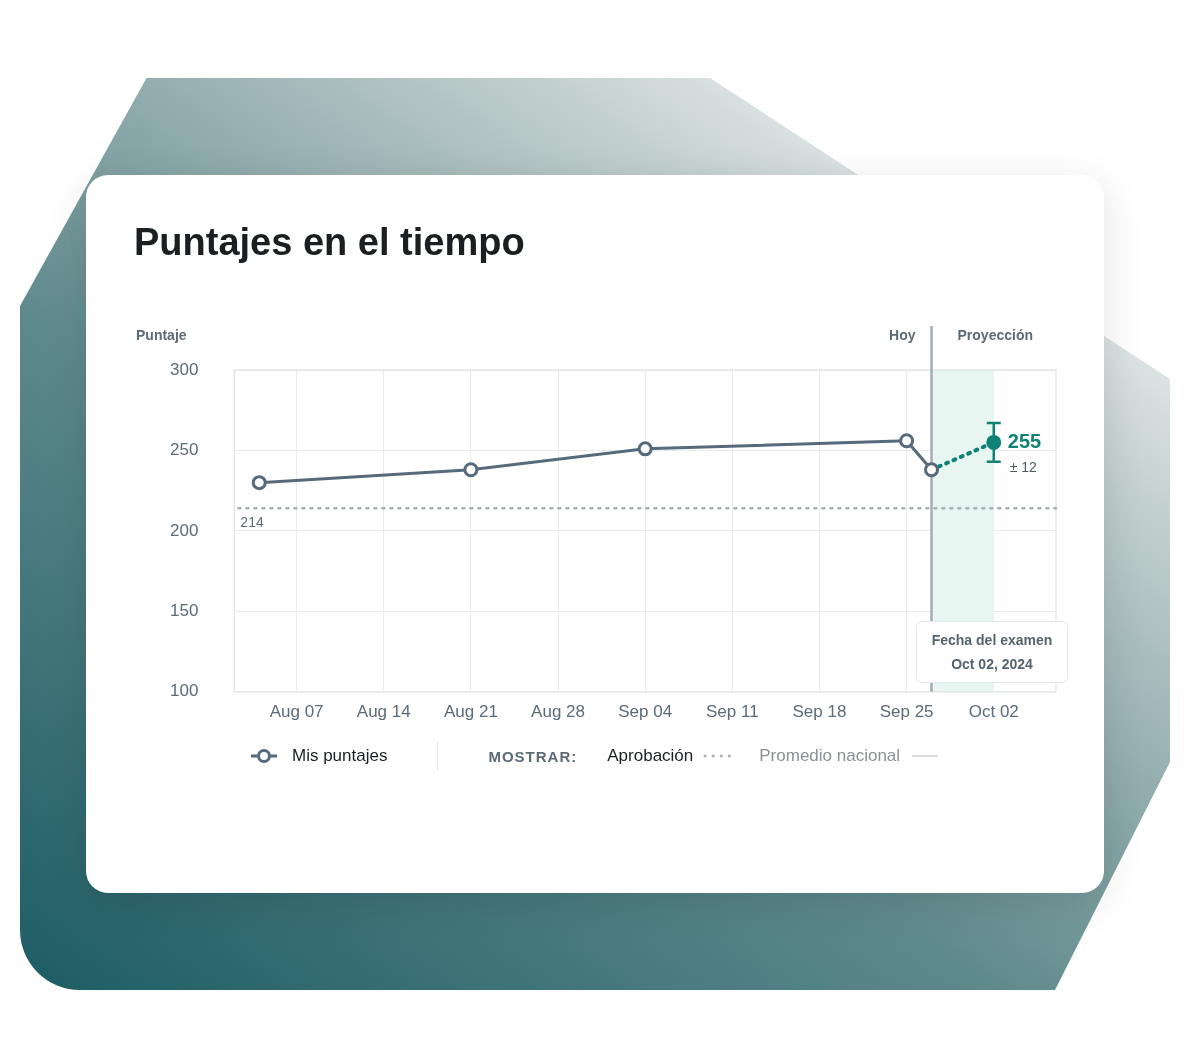 The height and width of the screenshot is (1056, 1184). I want to click on y-tick-label: 150, so click(184, 611).